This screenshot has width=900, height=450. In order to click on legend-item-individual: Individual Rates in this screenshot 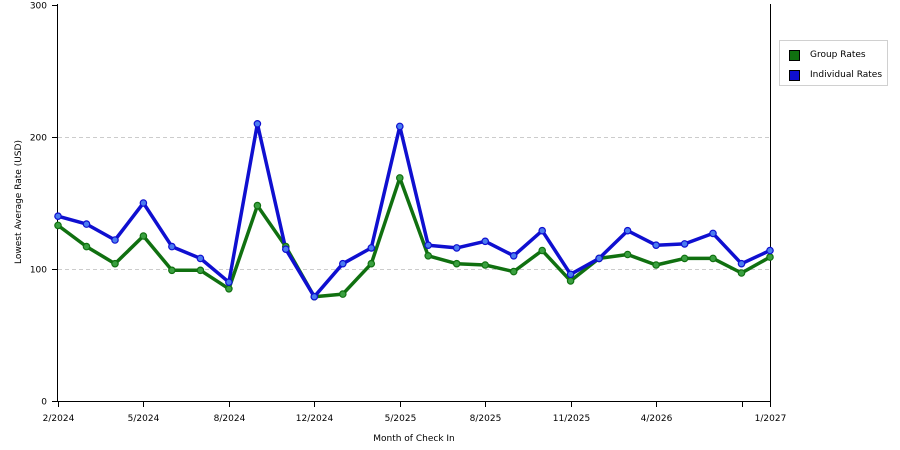, I will do `click(835, 75)`.